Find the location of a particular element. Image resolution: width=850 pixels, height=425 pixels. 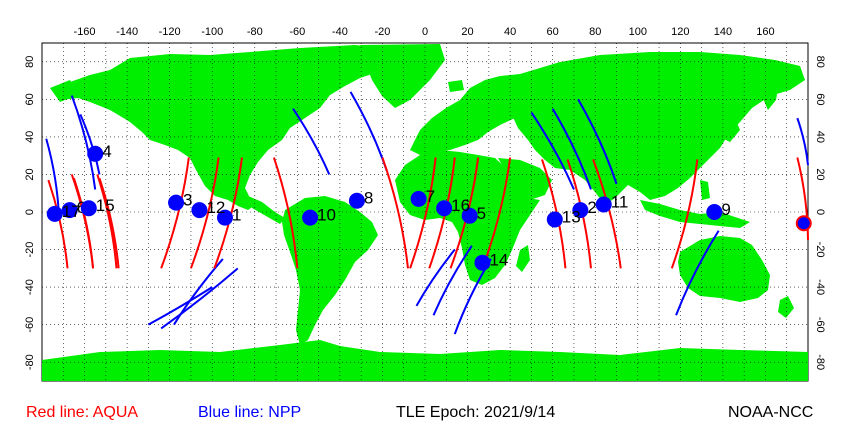

madagascar is located at coordinates (523, 258).